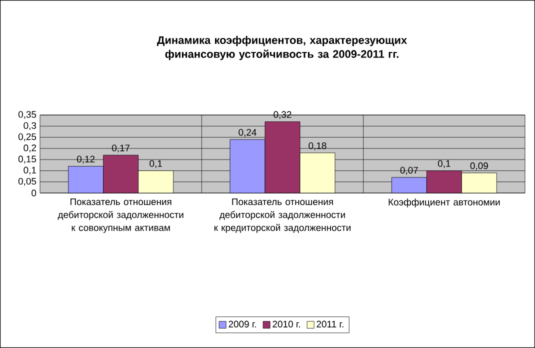 This screenshot has width=535, height=348. Describe the element at coordinates (282, 48) in the screenshot. I see `chart-title: Динамика коэффициентов, характерезующих финансовую устойчивость за 2009-2011 гг.` at that location.